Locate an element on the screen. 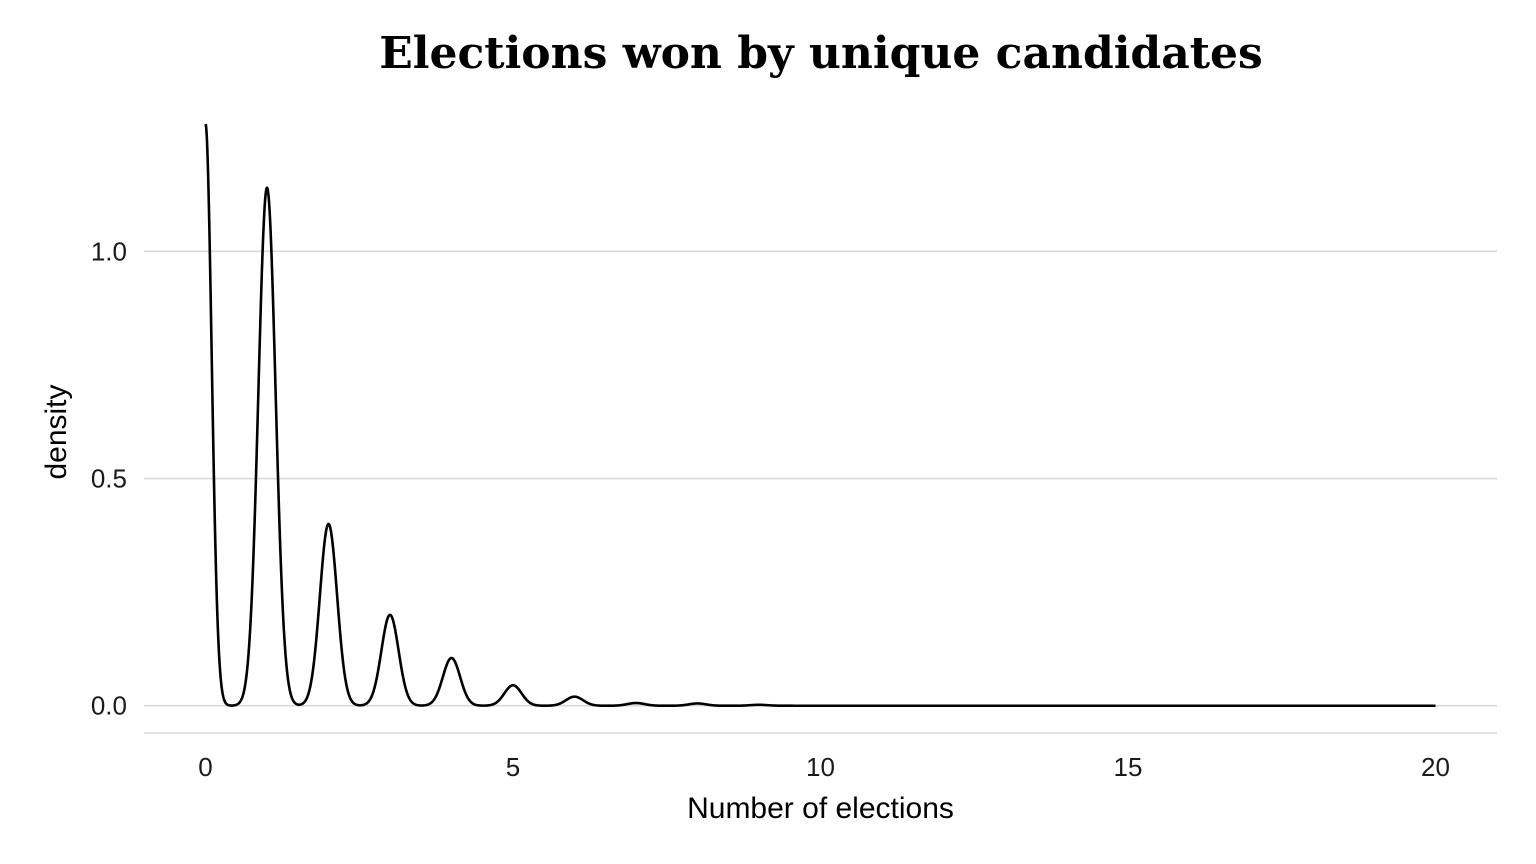  chart-title: Elections won by unique candidates is located at coordinates (821, 53).